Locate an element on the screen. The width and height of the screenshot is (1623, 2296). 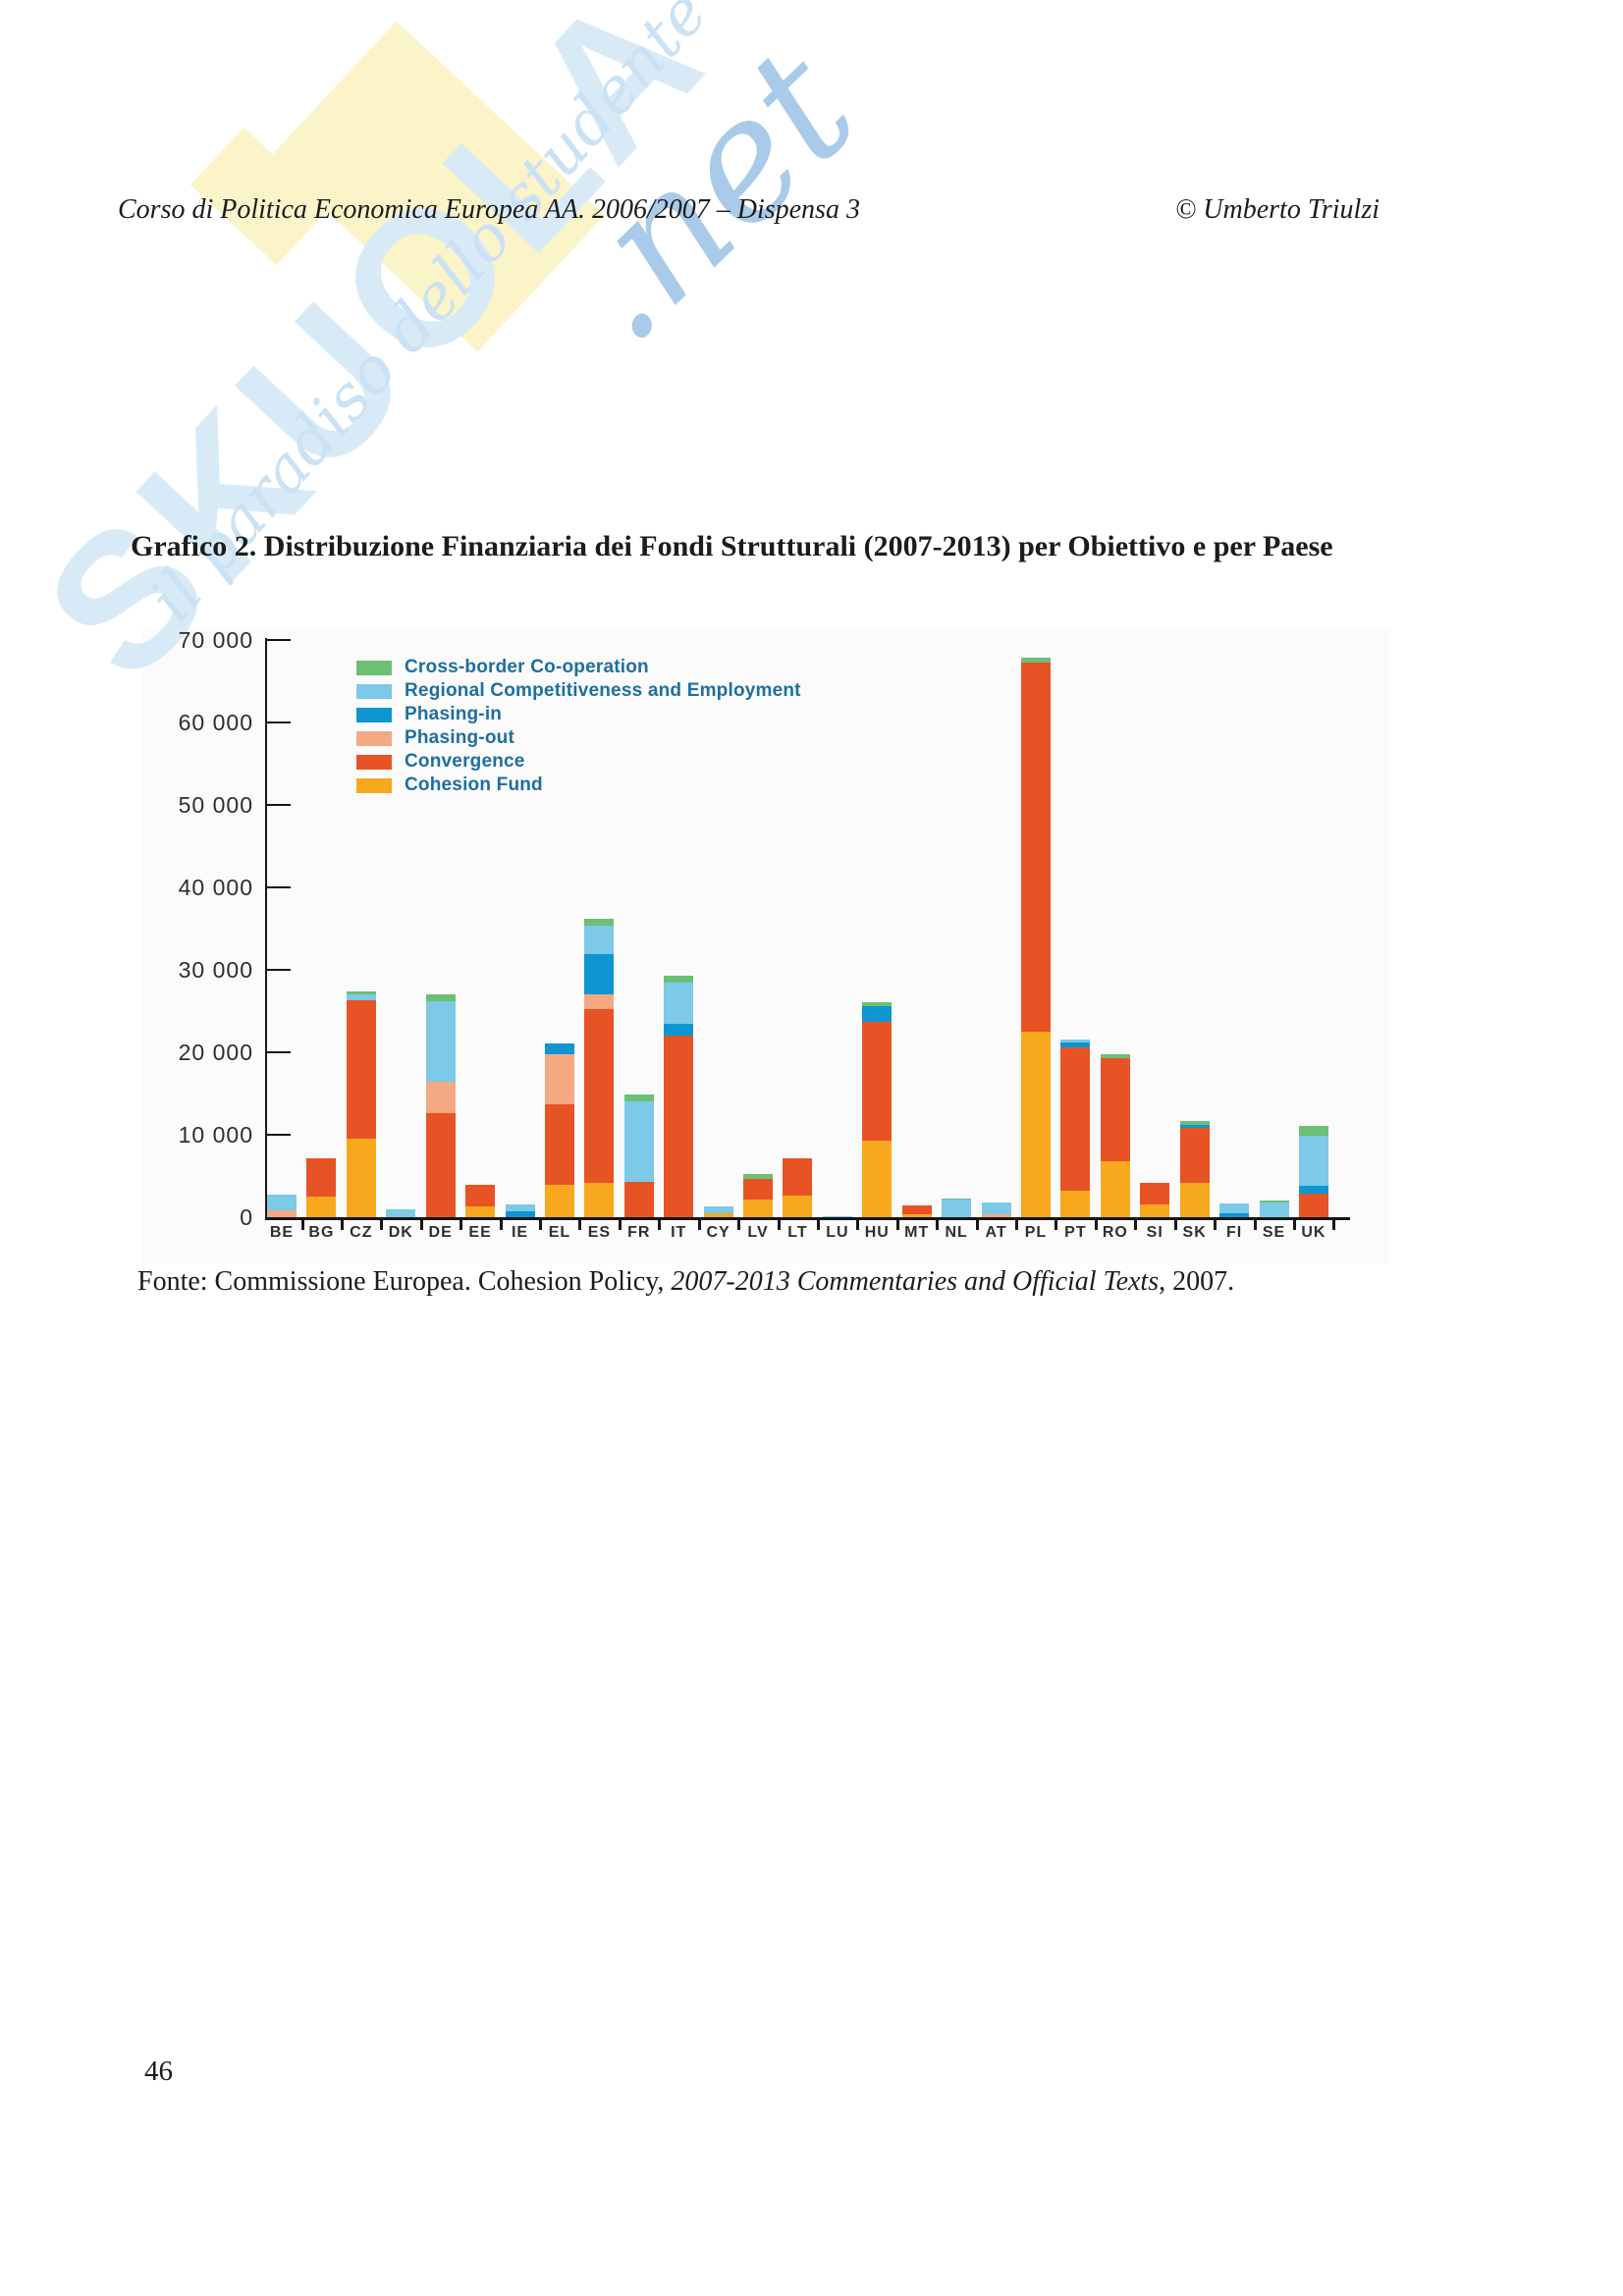
y-tick-label: 30 000 is located at coordinates (216, 970).